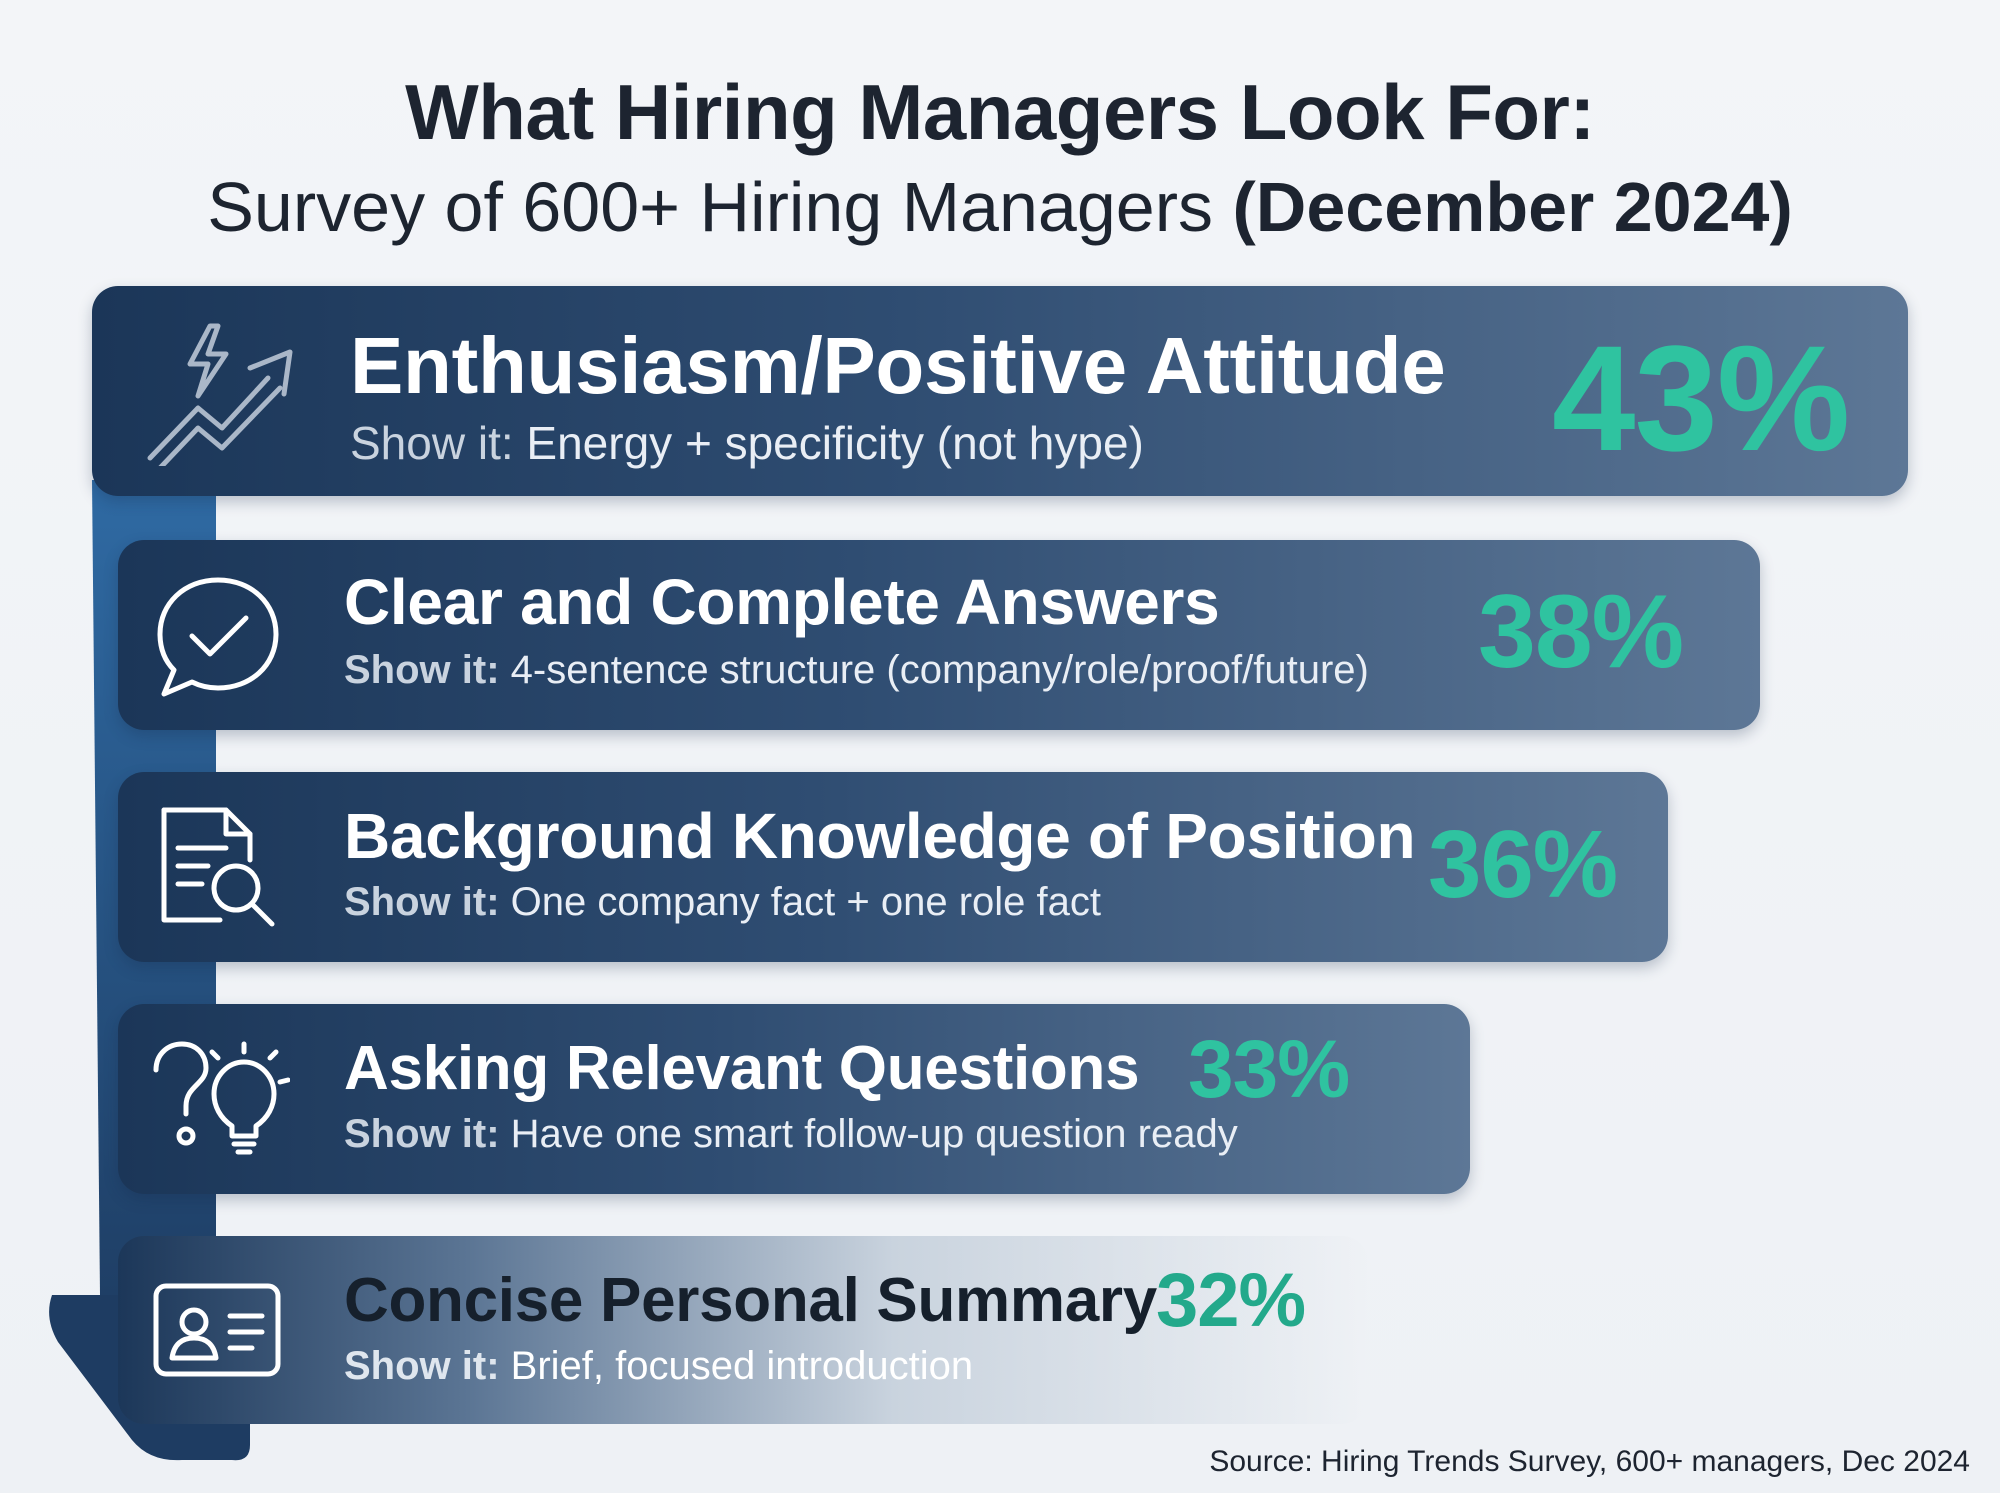 The image size is (2000, 1493). What do you see at coordinates (880, 836) in the screenshot?
I see `row-title: Background Knowledge of Position` at bounding box center [880, 836].